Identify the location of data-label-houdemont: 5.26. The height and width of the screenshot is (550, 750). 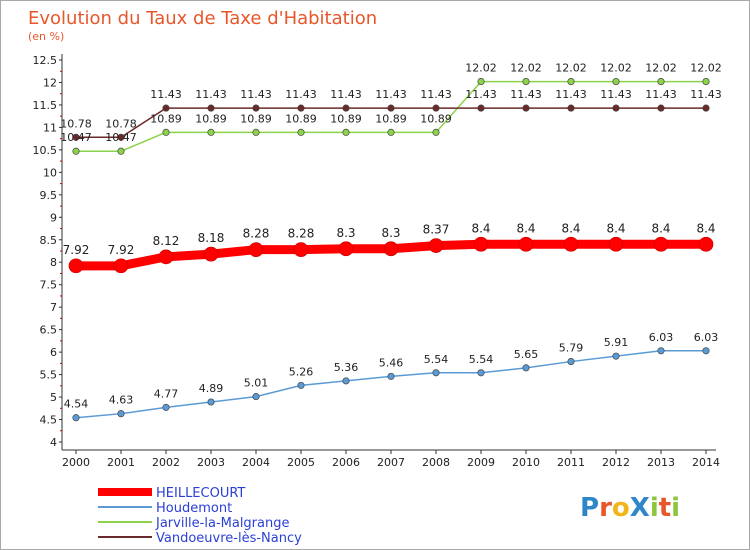
(301, 371).